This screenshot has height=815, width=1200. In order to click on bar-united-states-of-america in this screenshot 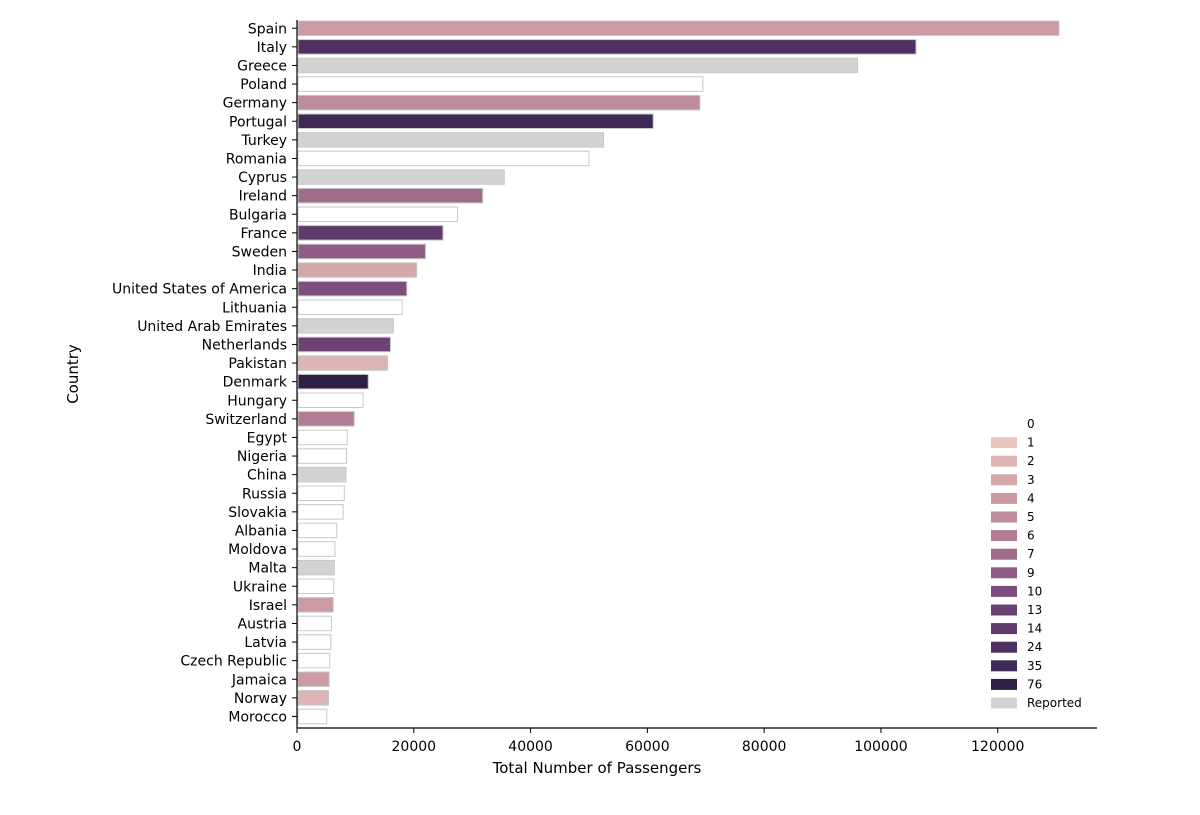, I will do `click(352, 288)`.